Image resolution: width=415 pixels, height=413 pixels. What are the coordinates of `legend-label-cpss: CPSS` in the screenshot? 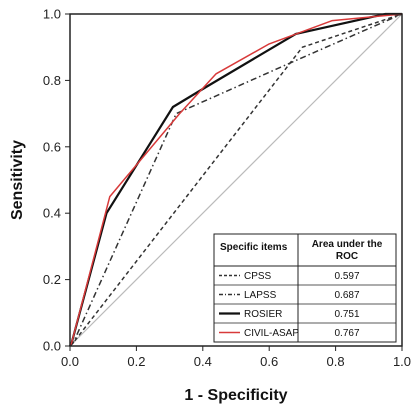 It's located at (258, 276).